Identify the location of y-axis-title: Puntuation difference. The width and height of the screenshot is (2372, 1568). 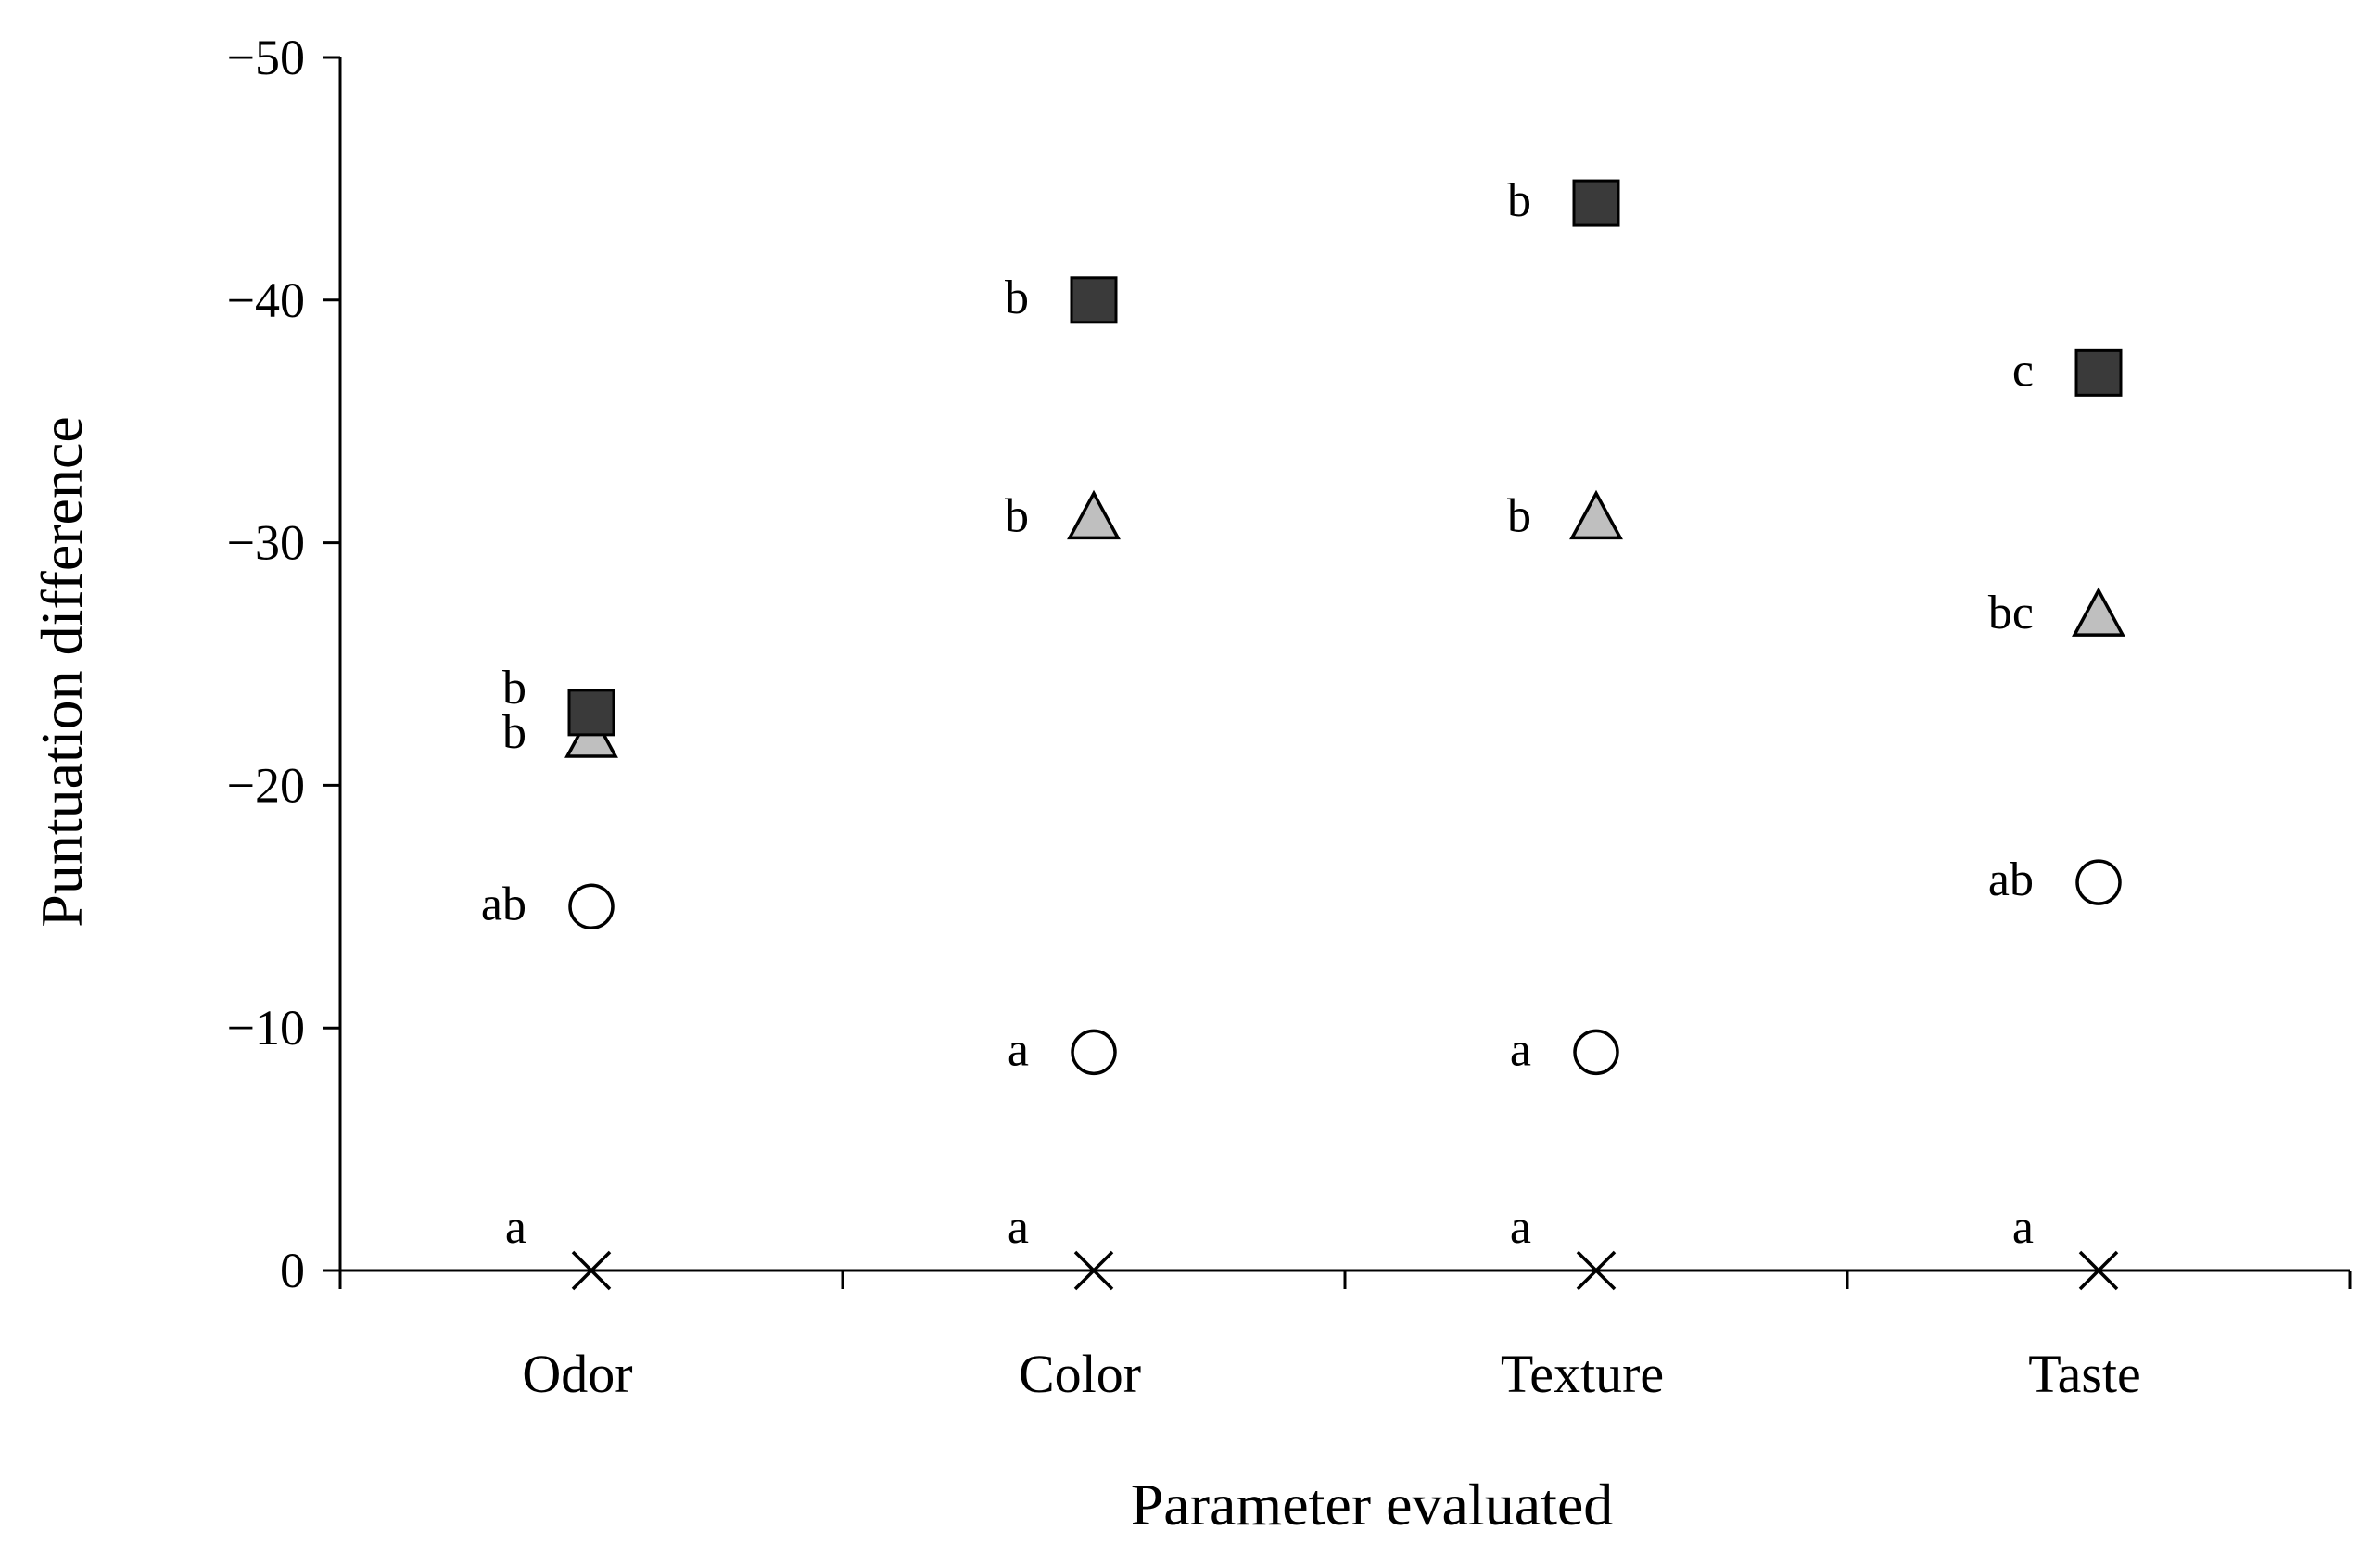
(62, 672).